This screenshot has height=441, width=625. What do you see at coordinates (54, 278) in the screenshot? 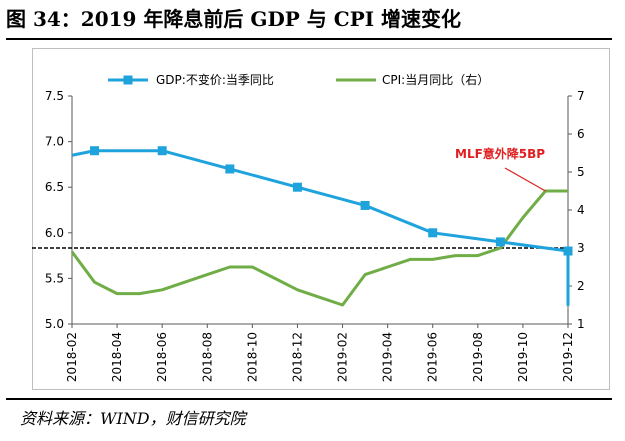
I see `left-tick-label: 5.5` at bounding box center [54, 278].